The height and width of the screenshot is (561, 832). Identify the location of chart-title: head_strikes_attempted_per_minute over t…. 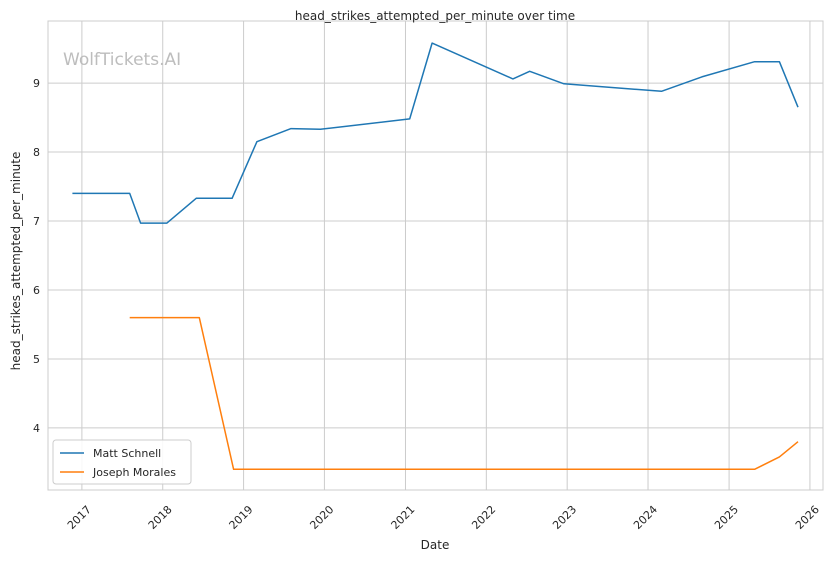
(435, 16).